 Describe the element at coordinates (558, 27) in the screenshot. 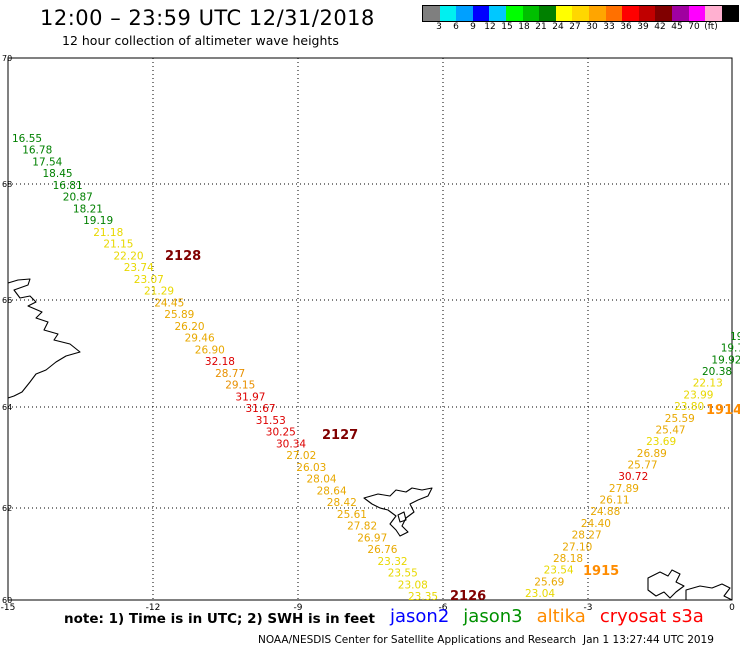

I see `color-scale-label: 24` at that location.